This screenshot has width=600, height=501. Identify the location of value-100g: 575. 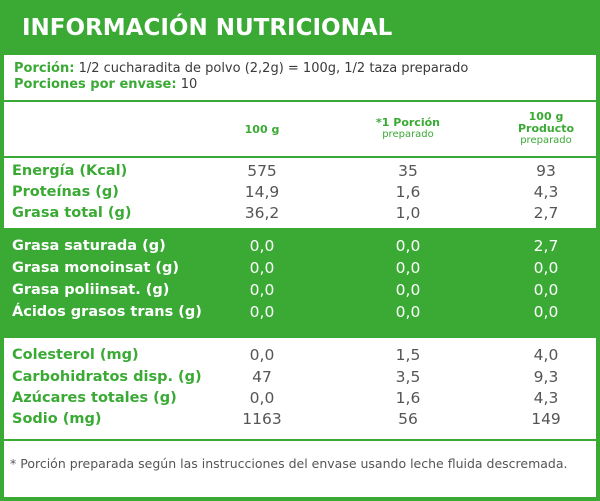
(262, 171).